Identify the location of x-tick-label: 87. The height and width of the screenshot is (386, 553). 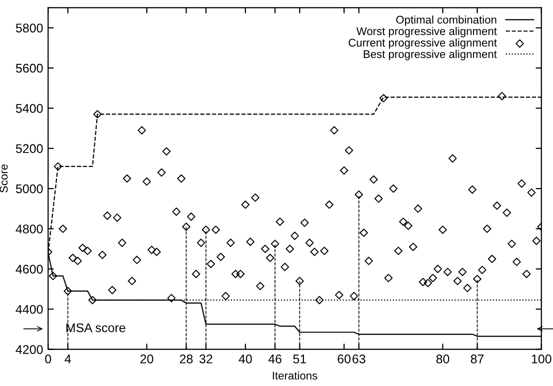
(477, 359).